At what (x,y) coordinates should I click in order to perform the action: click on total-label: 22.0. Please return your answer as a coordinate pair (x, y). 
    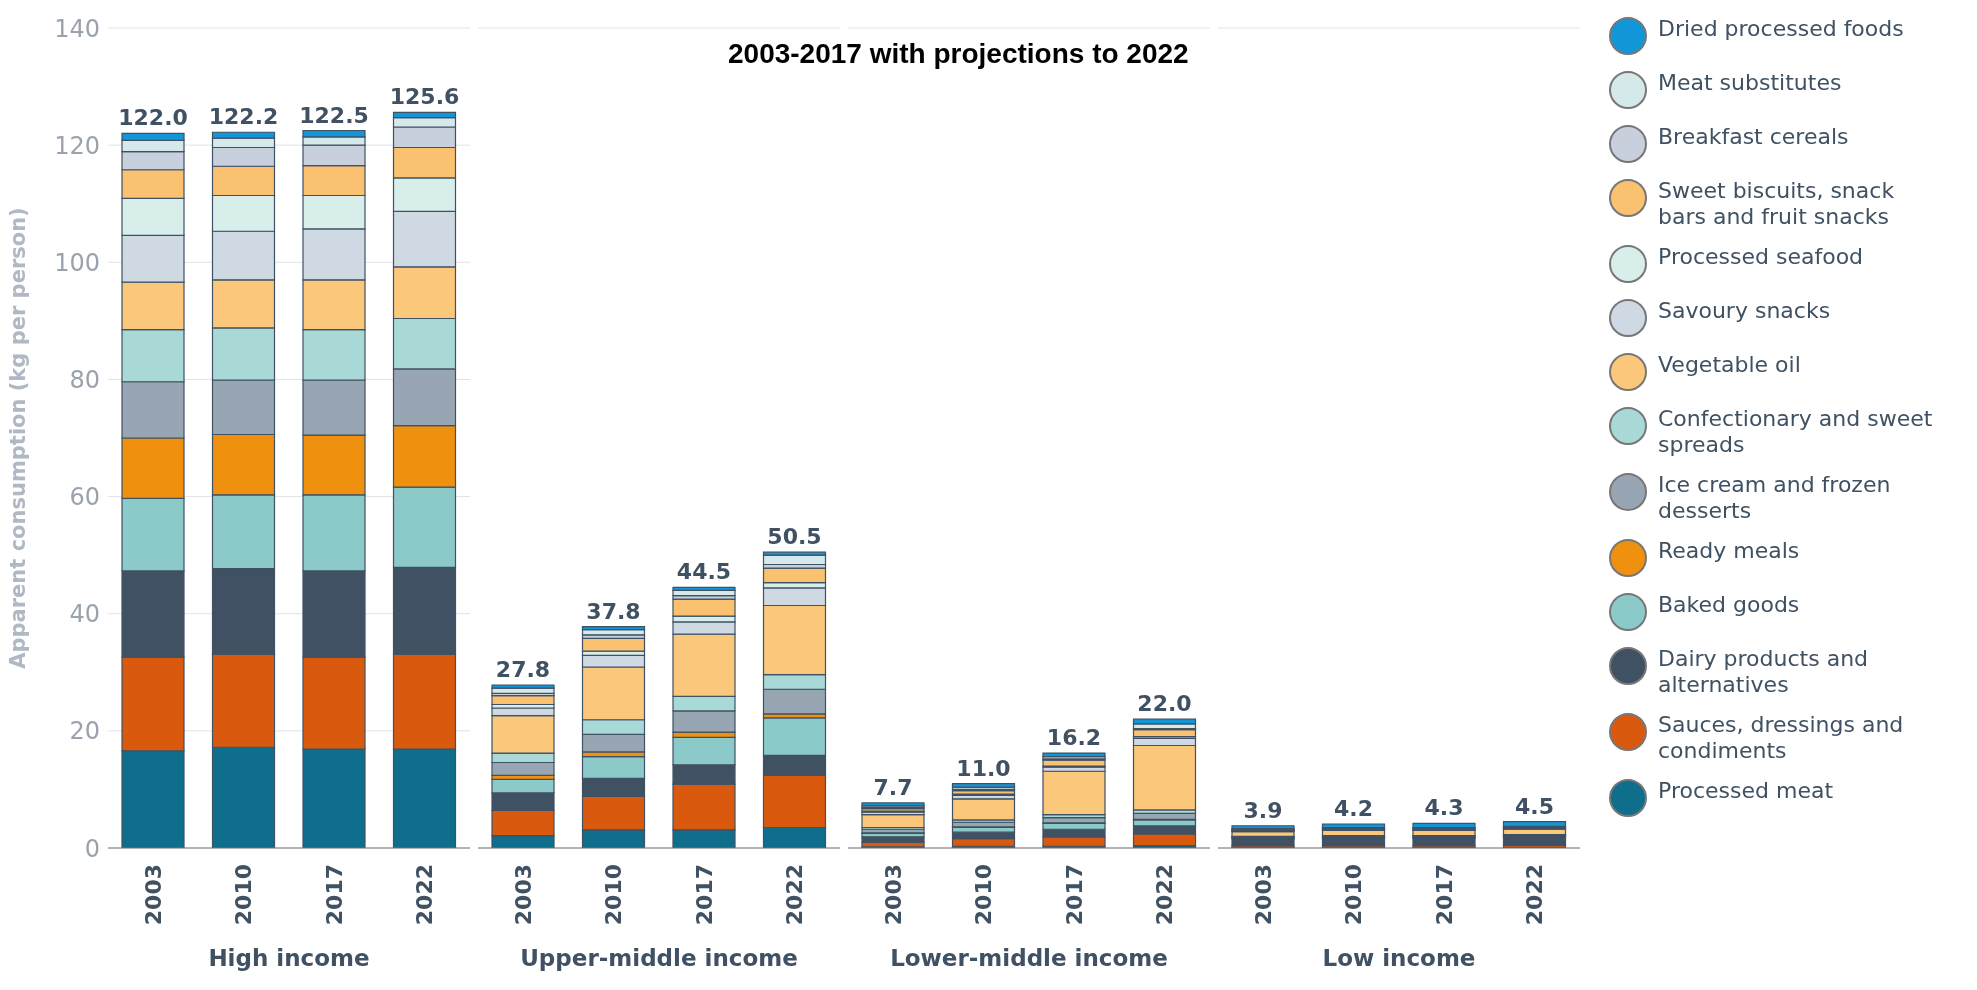
    Looking at the image, I should click on (1164, 704).